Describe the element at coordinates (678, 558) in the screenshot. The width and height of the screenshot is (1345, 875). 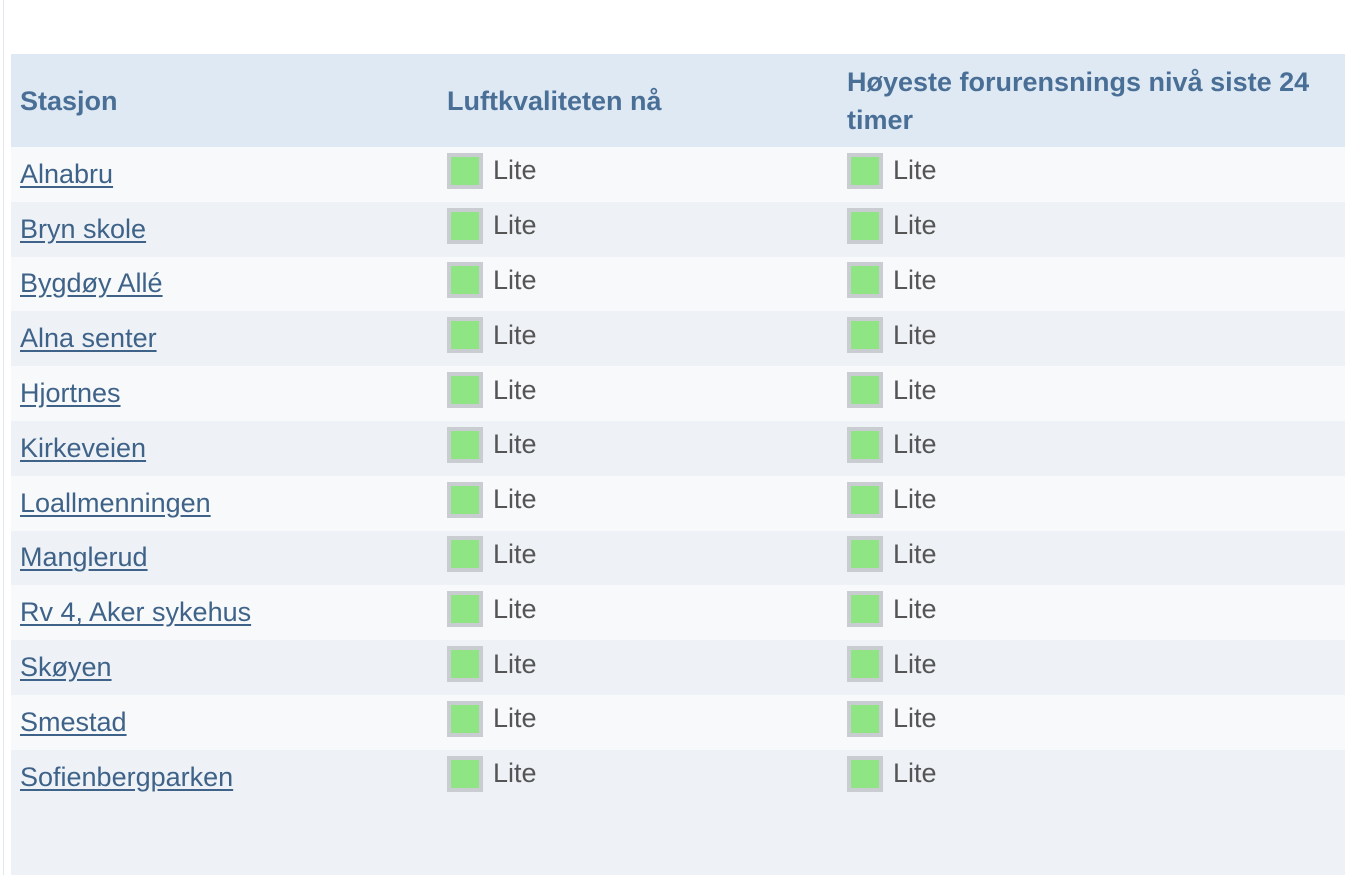
I see `table-row: Manglerud Lite Lite` at that location.